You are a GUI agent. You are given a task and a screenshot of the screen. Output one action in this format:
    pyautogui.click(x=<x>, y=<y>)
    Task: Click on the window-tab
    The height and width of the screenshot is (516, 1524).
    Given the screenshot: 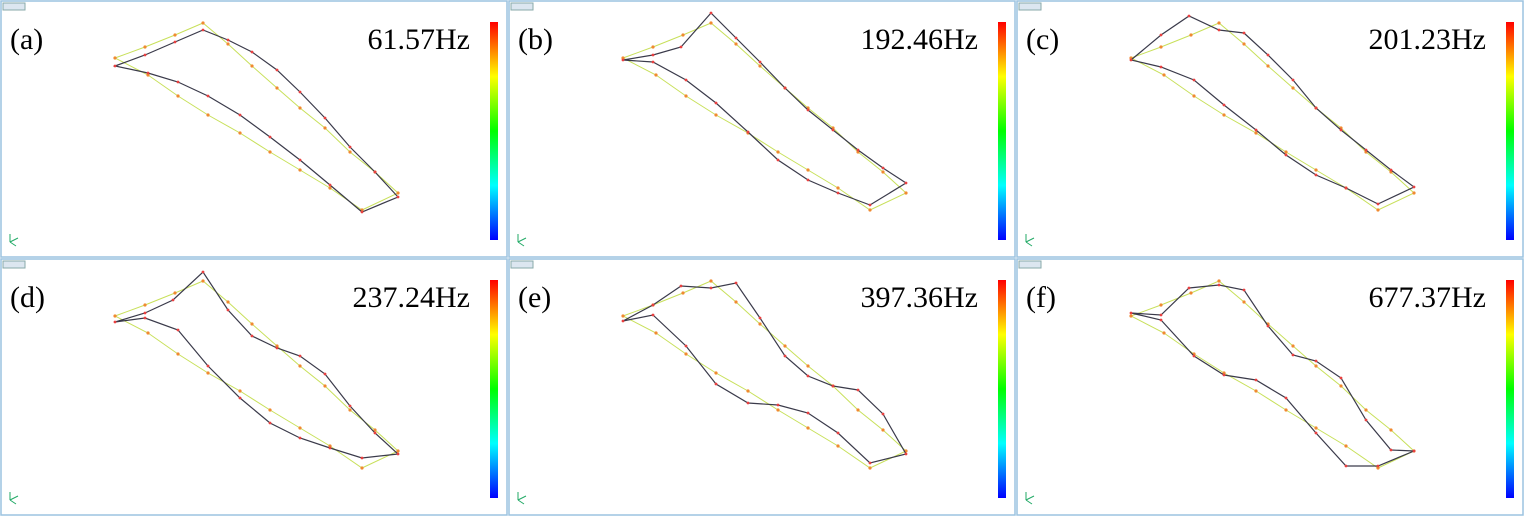 What is the action you would take?
    pyautogui.click(x=522, y=6)
    